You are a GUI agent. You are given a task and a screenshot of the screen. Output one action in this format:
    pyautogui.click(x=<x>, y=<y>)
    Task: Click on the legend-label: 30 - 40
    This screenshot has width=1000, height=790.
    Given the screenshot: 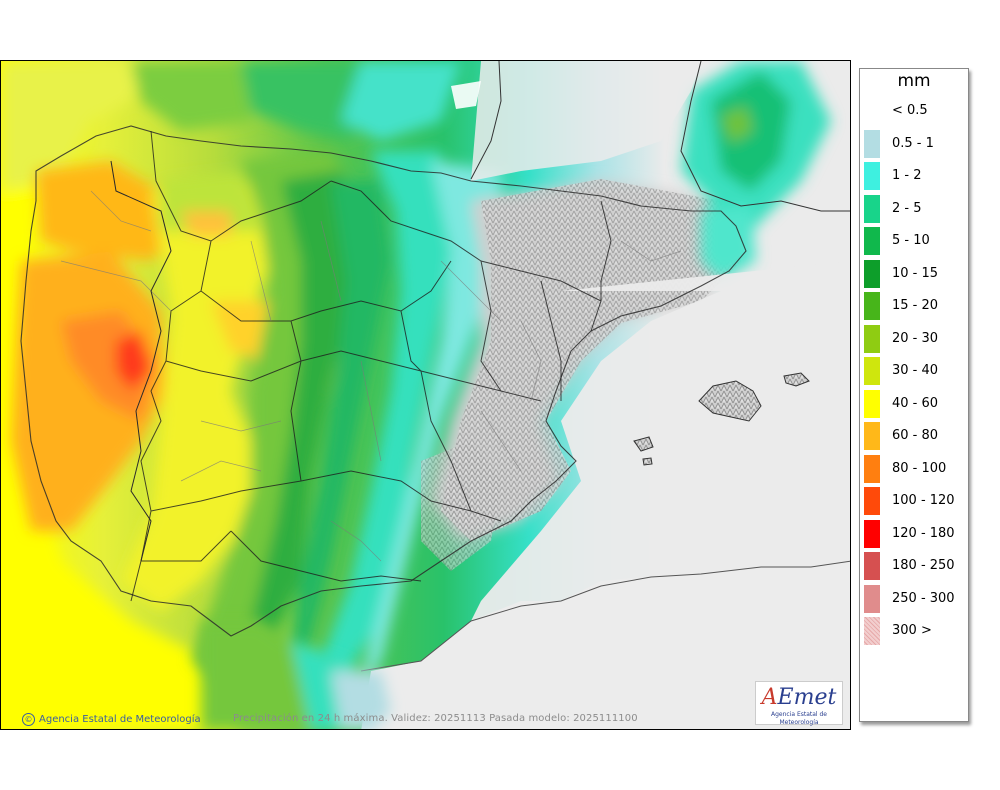 What is the action you would take?
    pyautogui.click(x=915, y=370)
    